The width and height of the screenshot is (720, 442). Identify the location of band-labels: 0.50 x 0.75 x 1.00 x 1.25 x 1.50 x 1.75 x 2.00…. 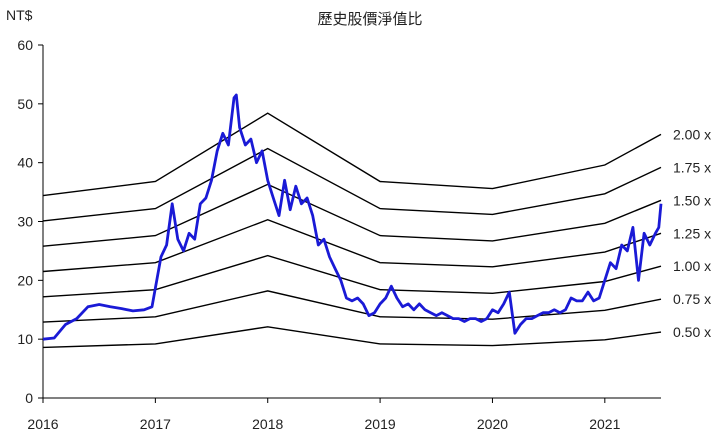
(692, 233).